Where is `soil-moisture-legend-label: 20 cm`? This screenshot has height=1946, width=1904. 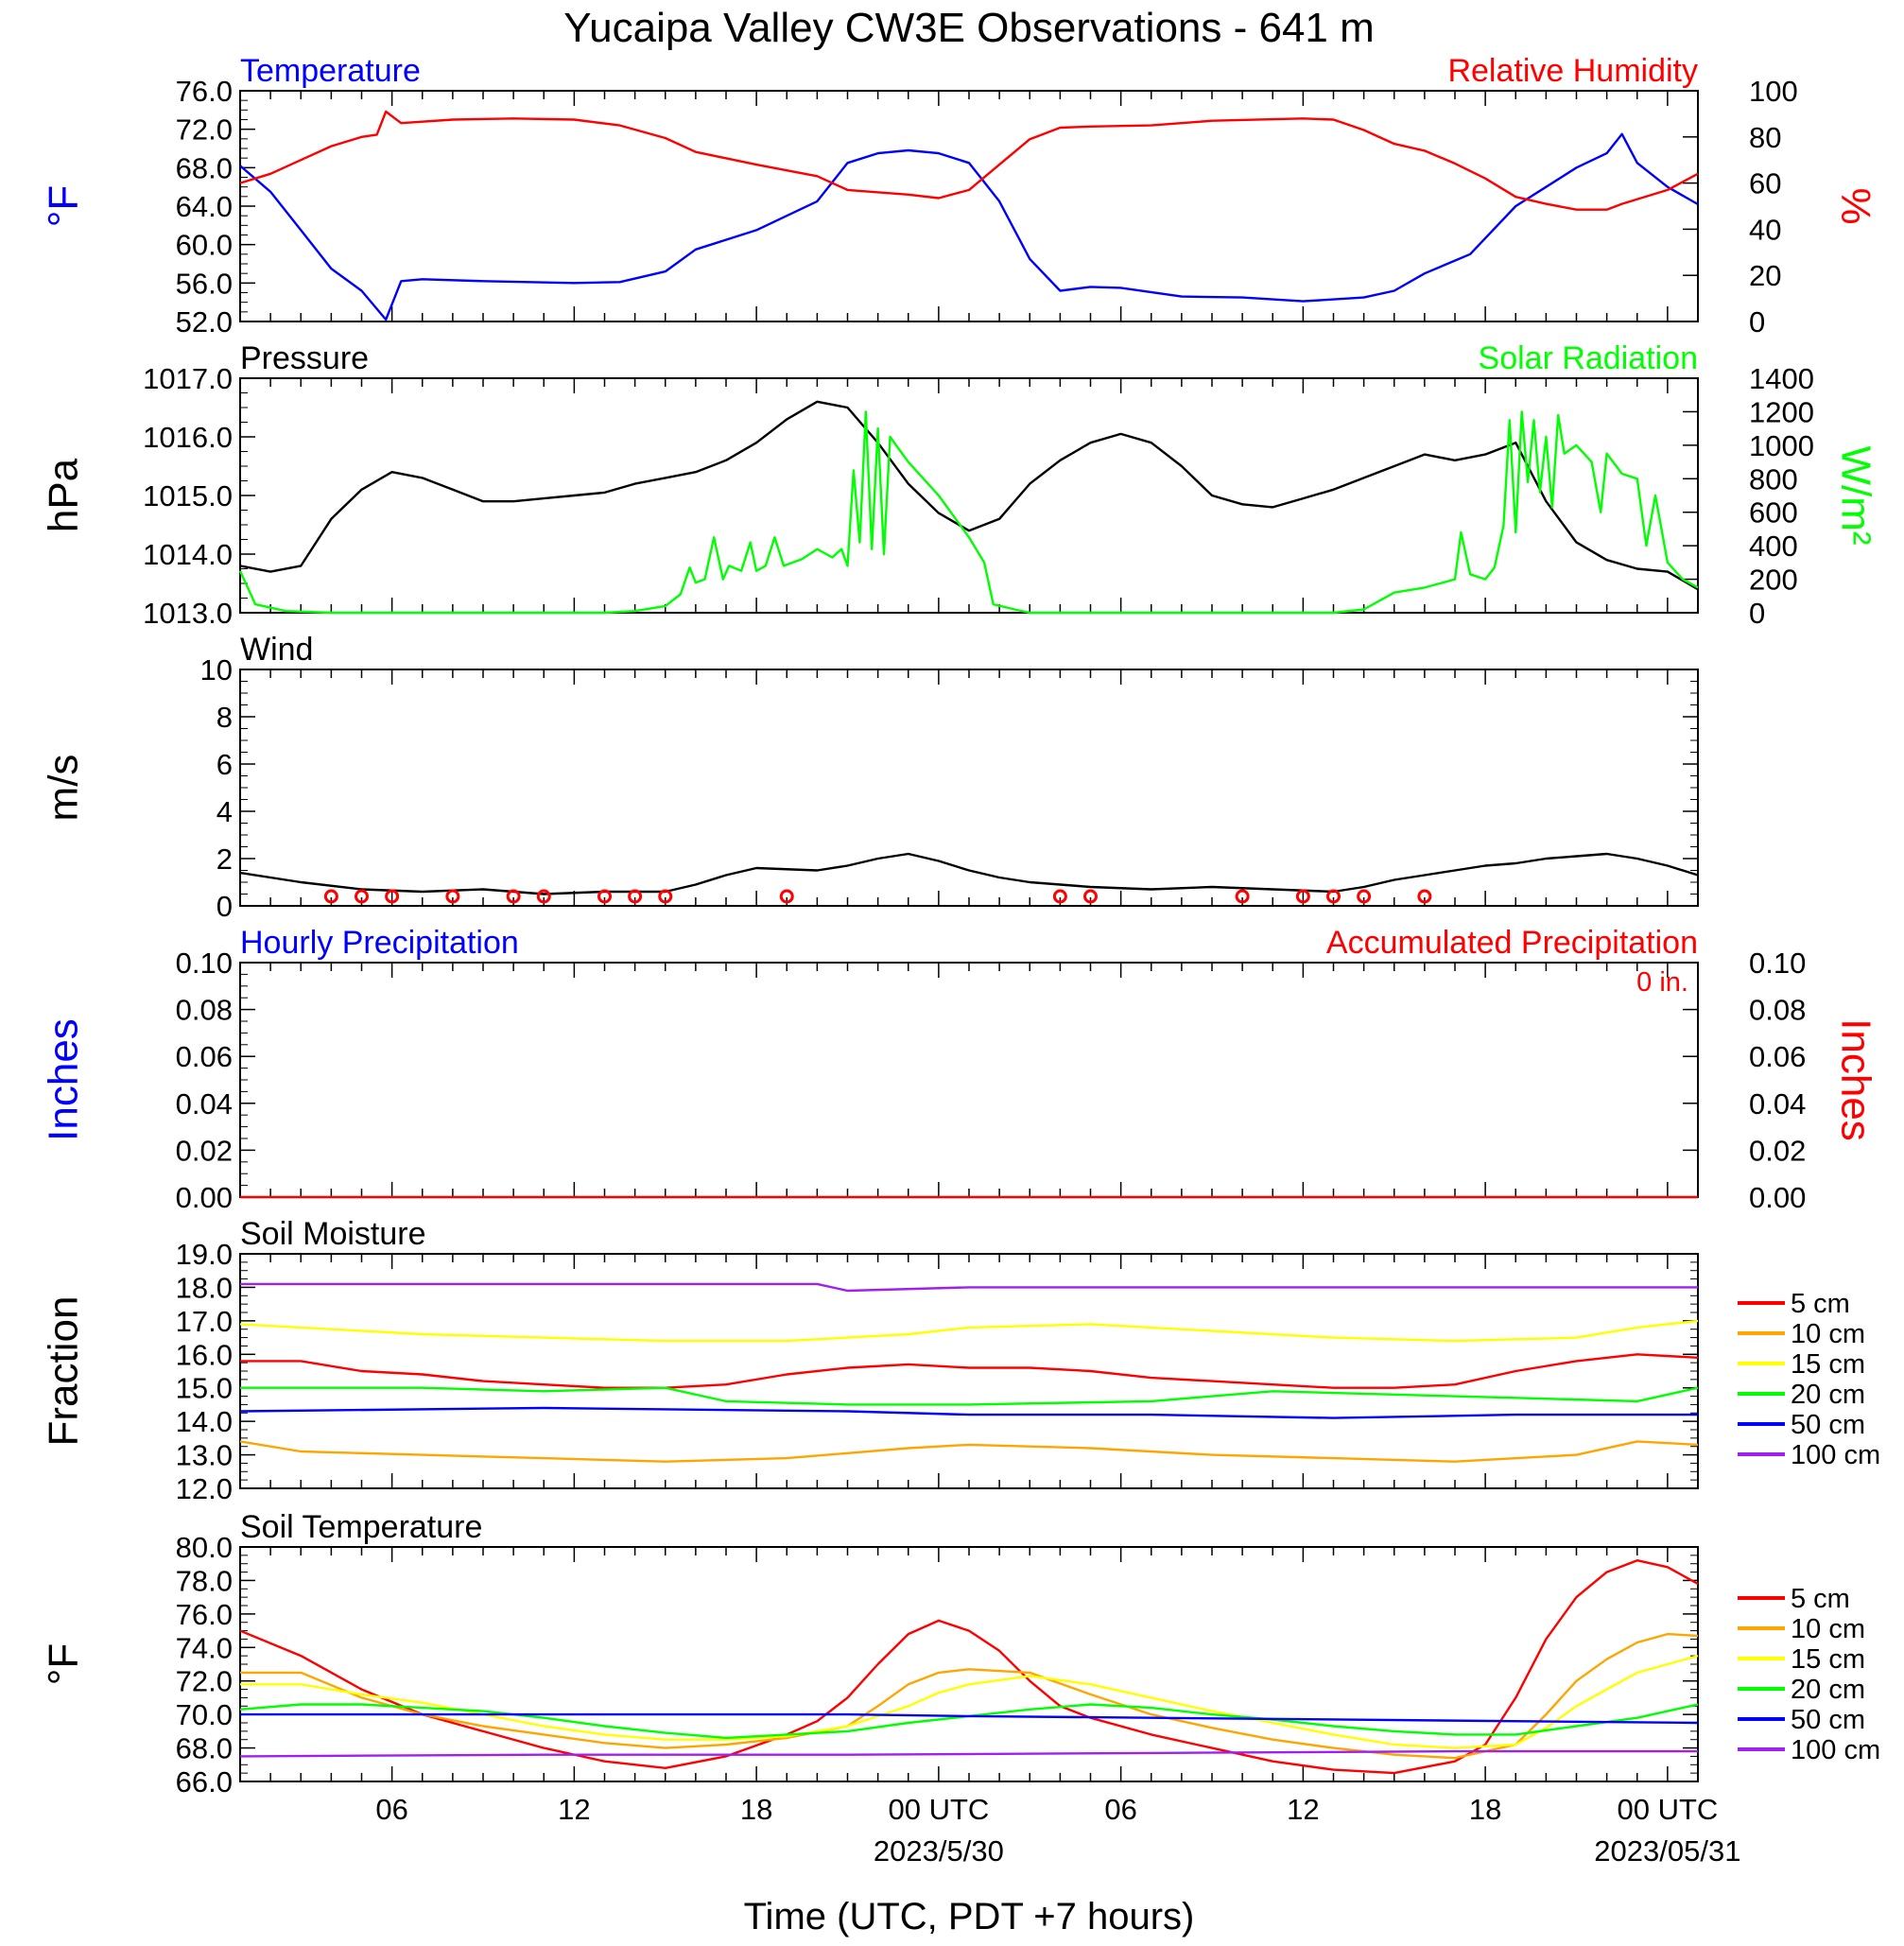 soil-moisture-legend-label: 20 cm is located at coordinates (1828, 1395).